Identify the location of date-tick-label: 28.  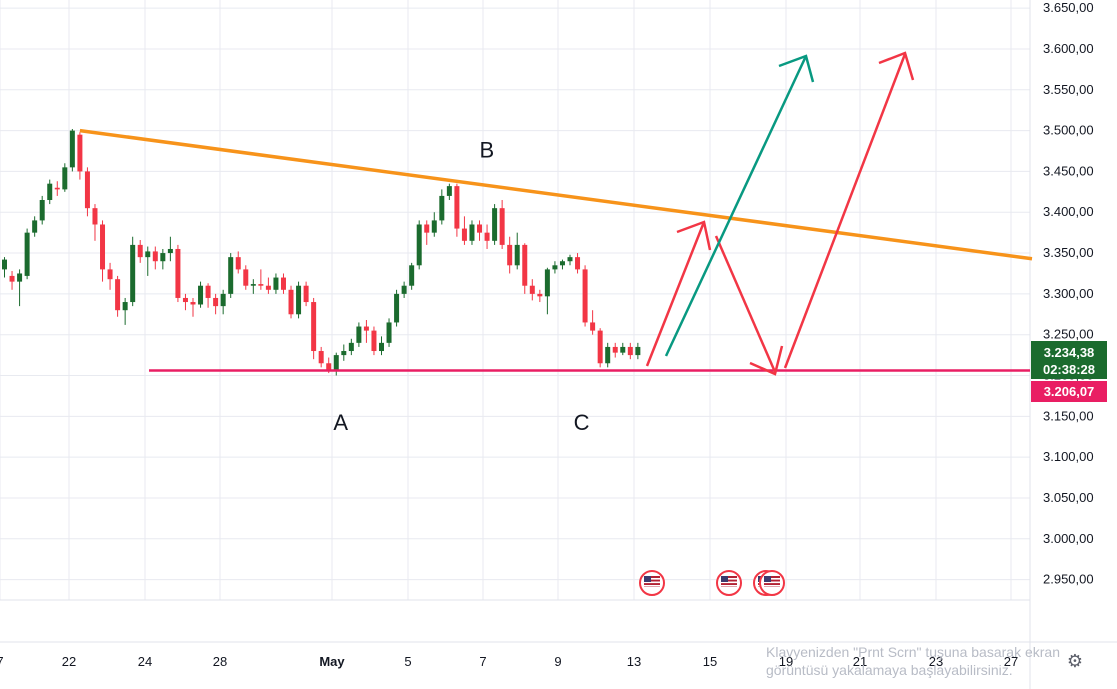
(220, 661).